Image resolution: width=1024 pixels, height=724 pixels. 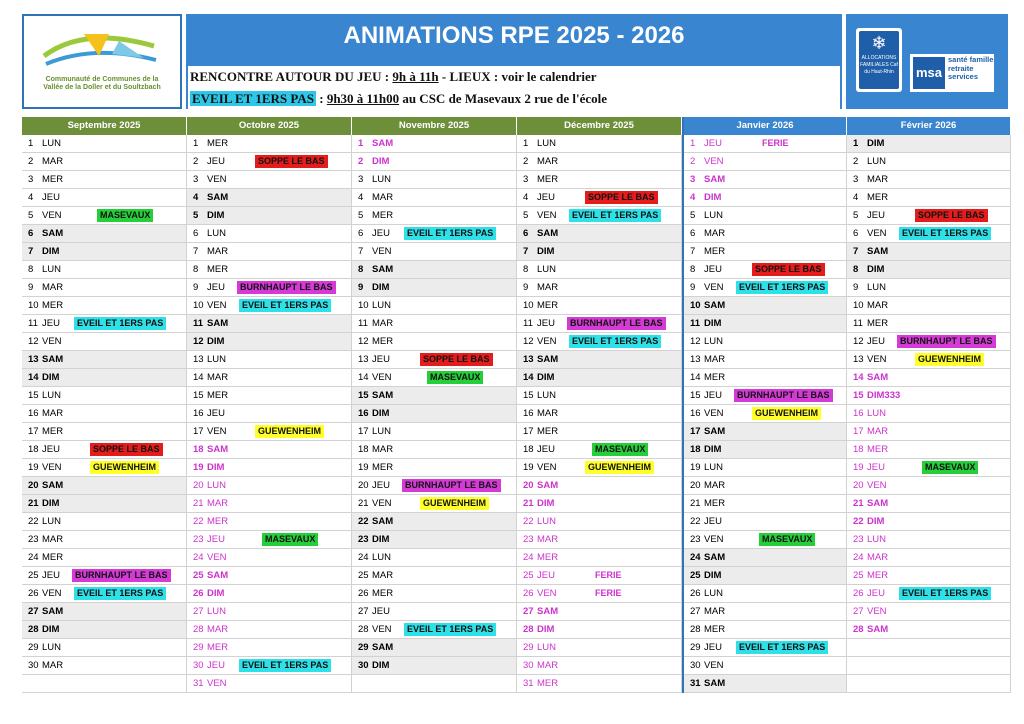 I want to click on calendar-day-row: 11 DIM, so click(x=765, y=324).